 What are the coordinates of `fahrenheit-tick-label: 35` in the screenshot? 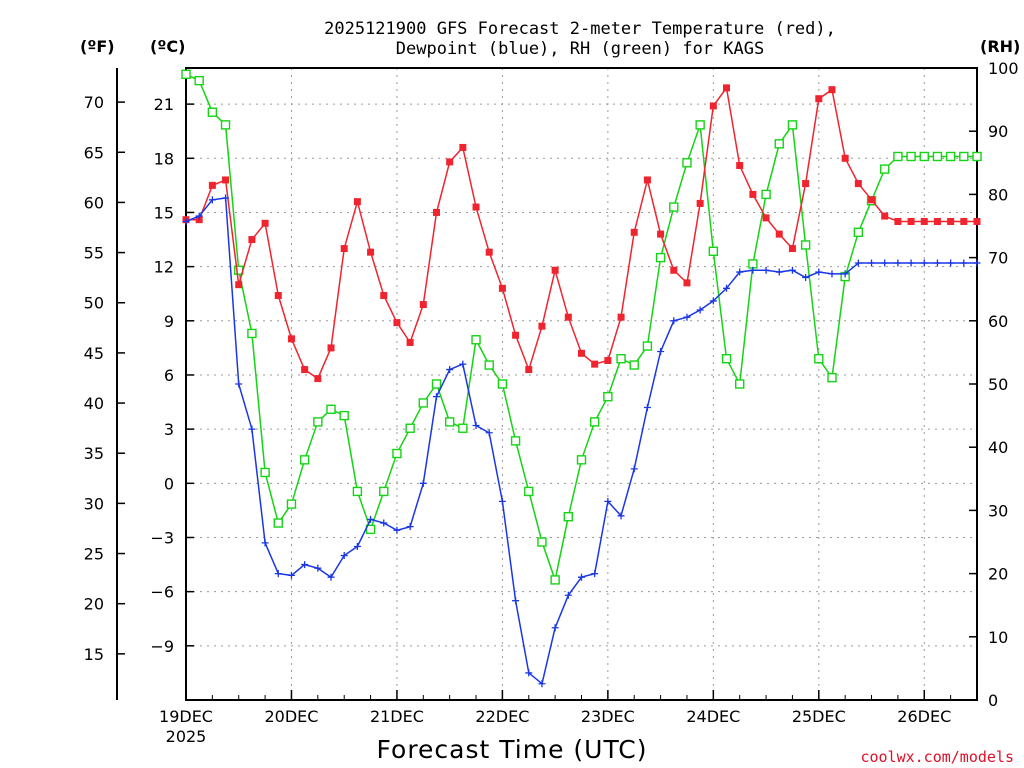 It's located at (94, 453).